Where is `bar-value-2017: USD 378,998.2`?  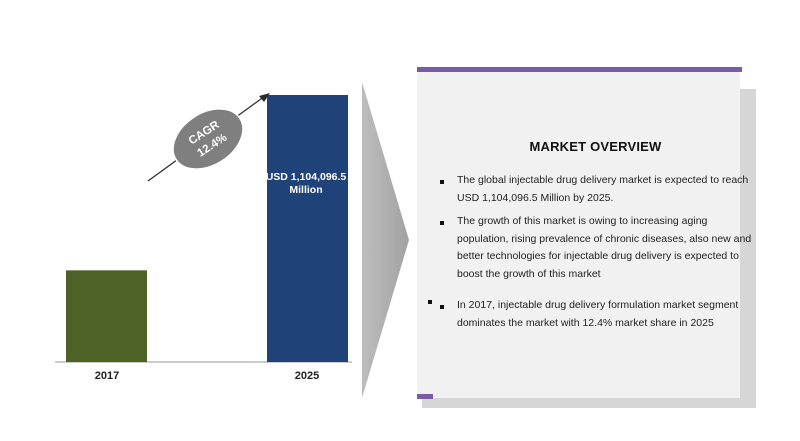
bar-value-2017: USD 378,998.2 is located at coordinates (107, 216).